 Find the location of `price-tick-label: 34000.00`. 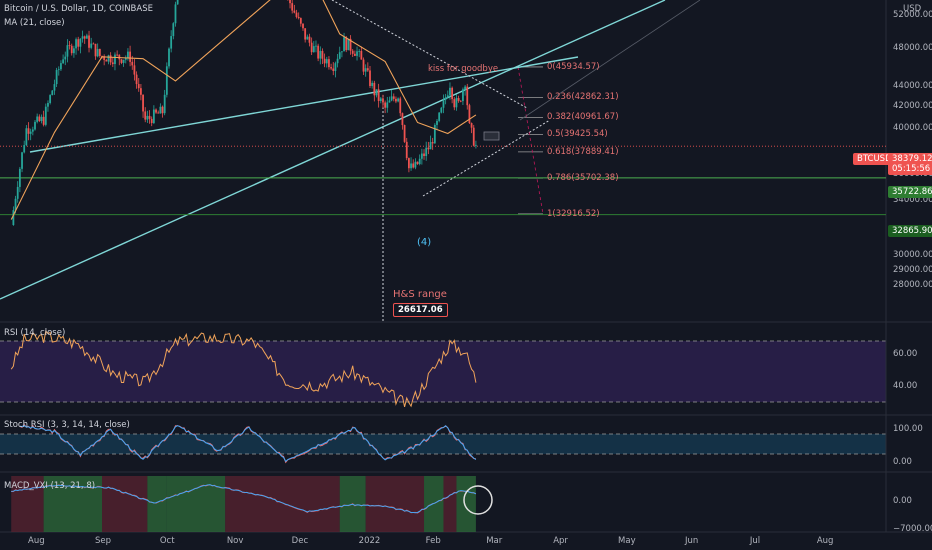

price-tick-label: 34000.00 is located at coordinates (912, 199).